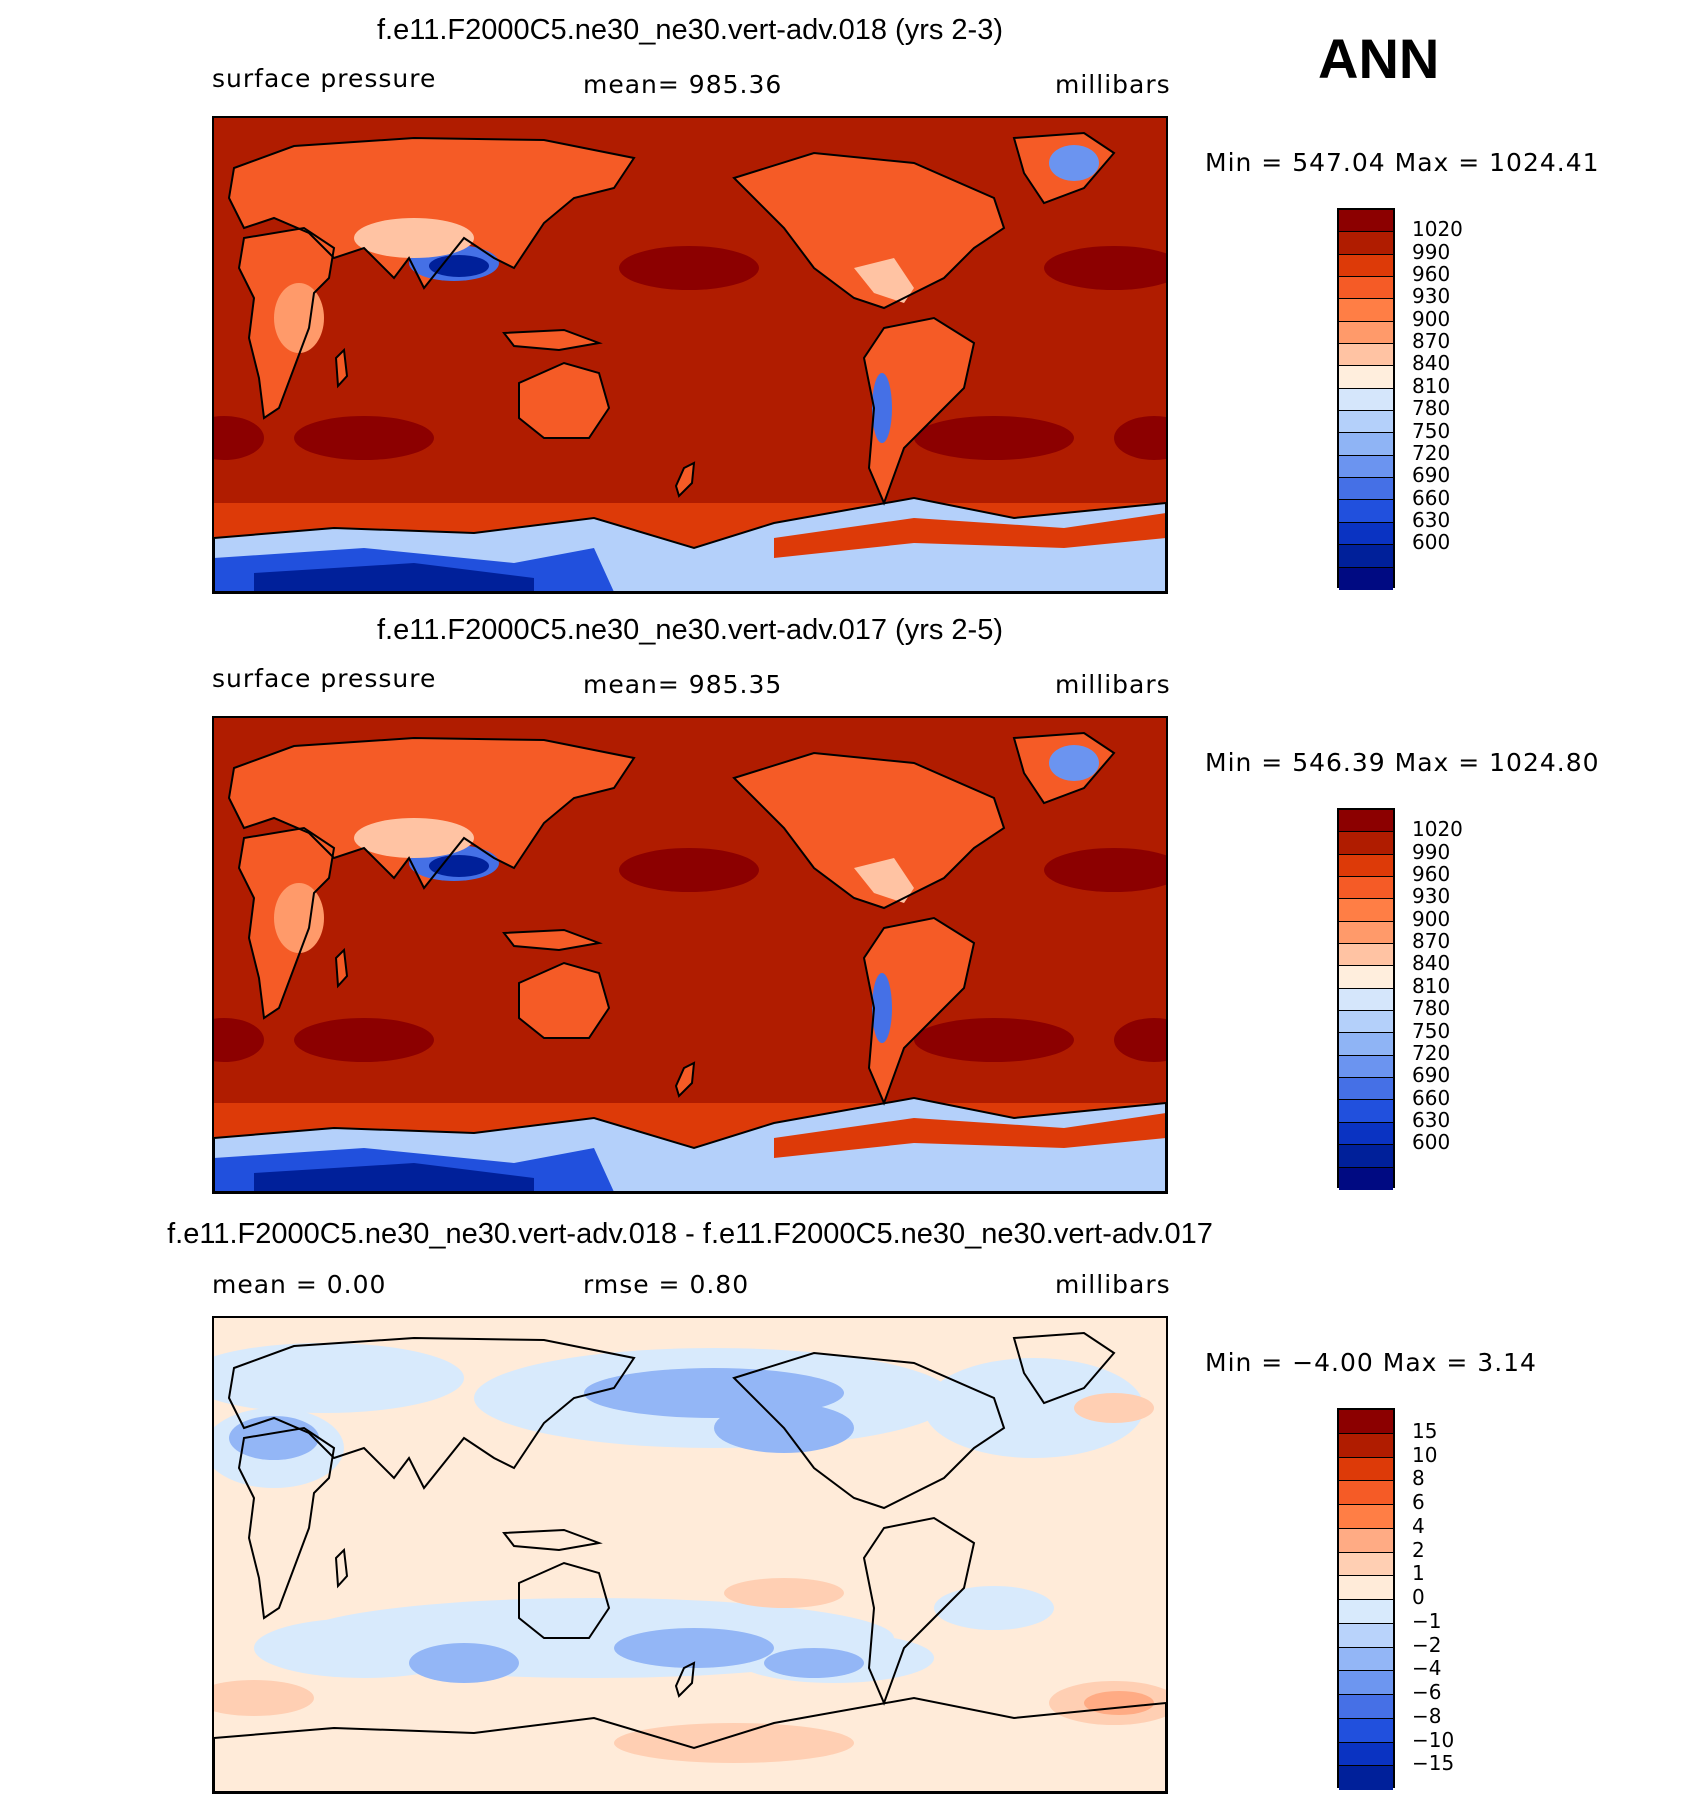 The width and height of the screenshot is (1702, 1803). Describe the element at coordinates (1433, 1739) in the screenshot. I see `colorbar-tick-label: −10` at that location.